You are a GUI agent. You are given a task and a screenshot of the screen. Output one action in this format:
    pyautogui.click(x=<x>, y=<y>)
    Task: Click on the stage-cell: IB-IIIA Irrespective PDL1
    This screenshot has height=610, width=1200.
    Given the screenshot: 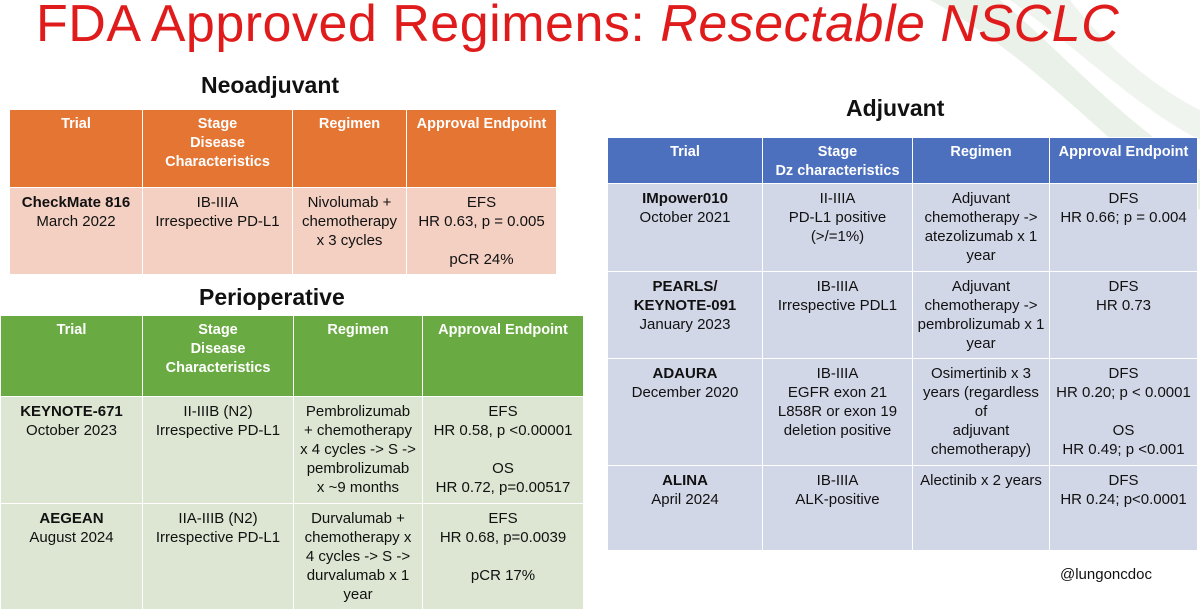 What is the action you would take?
    pyautogui.click(x=837, y=315)
    